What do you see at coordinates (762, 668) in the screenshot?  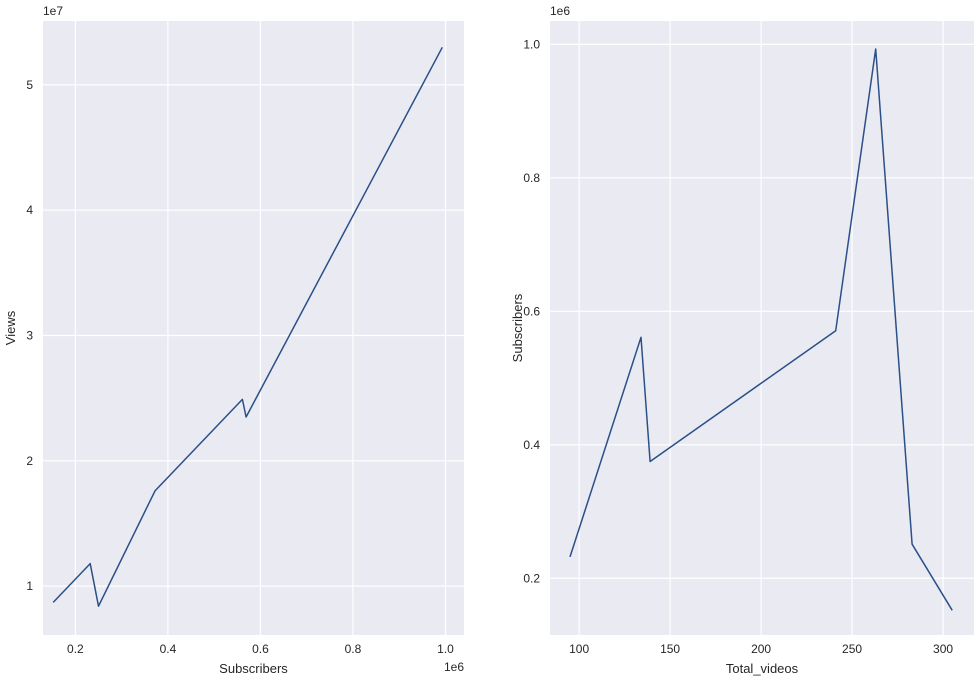 I see `right-x-axis-label: Total_videos` at bounding box center [762, 668].